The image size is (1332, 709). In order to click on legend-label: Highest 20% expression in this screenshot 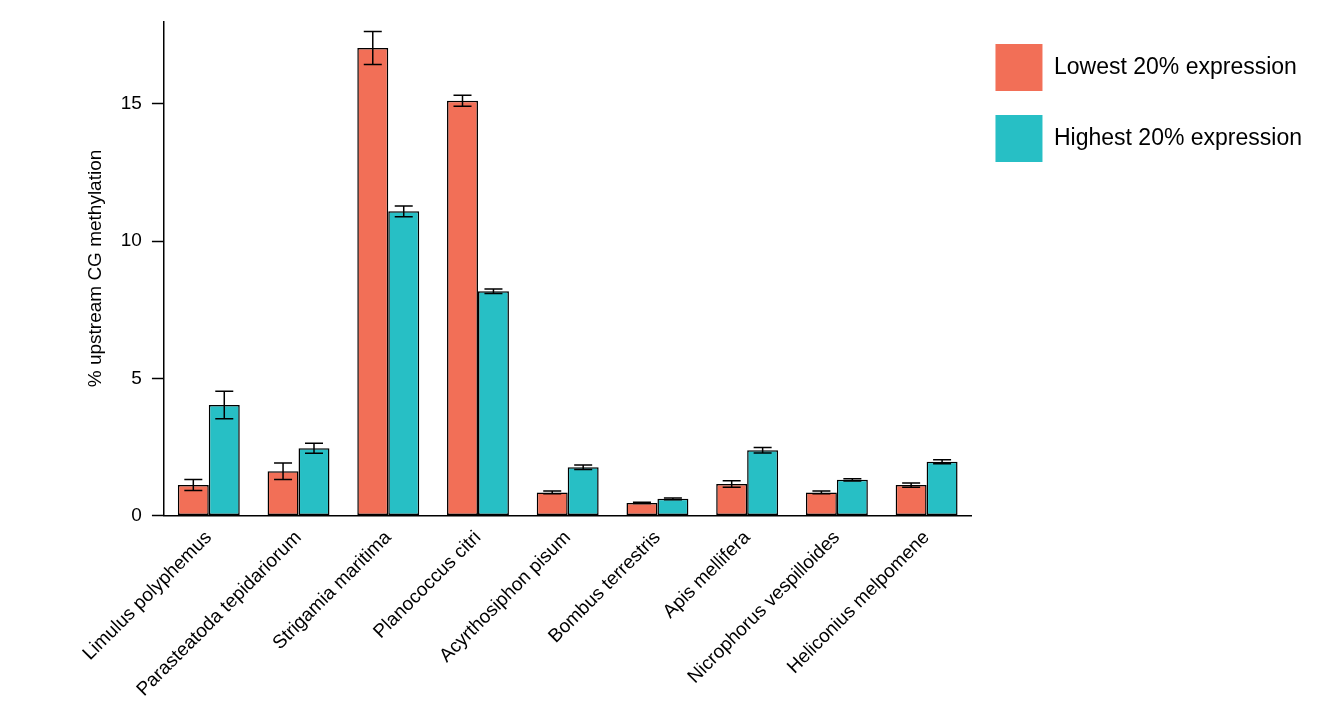, I will do `click(1178, 136)`.